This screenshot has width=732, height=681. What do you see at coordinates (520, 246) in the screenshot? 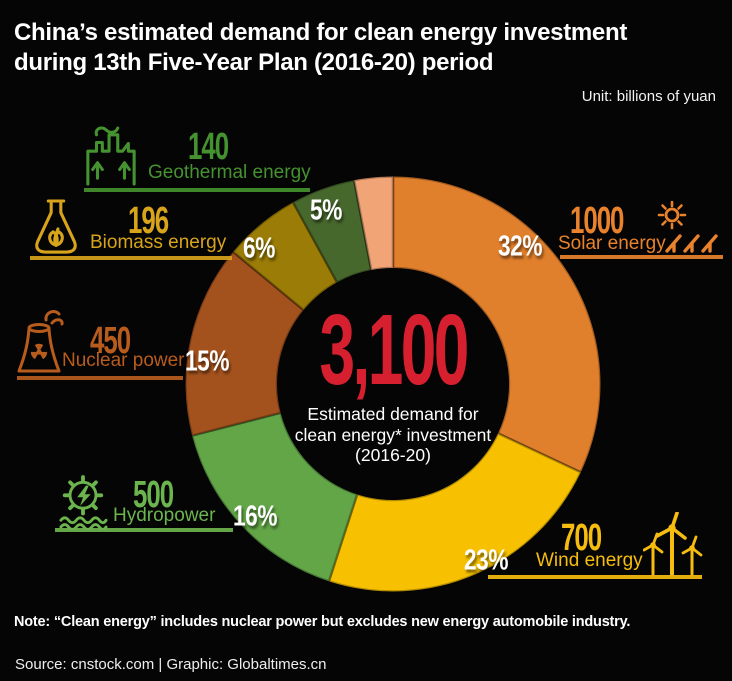
I see `percent-label-solar: 32%` at bounding box center [520, 246].